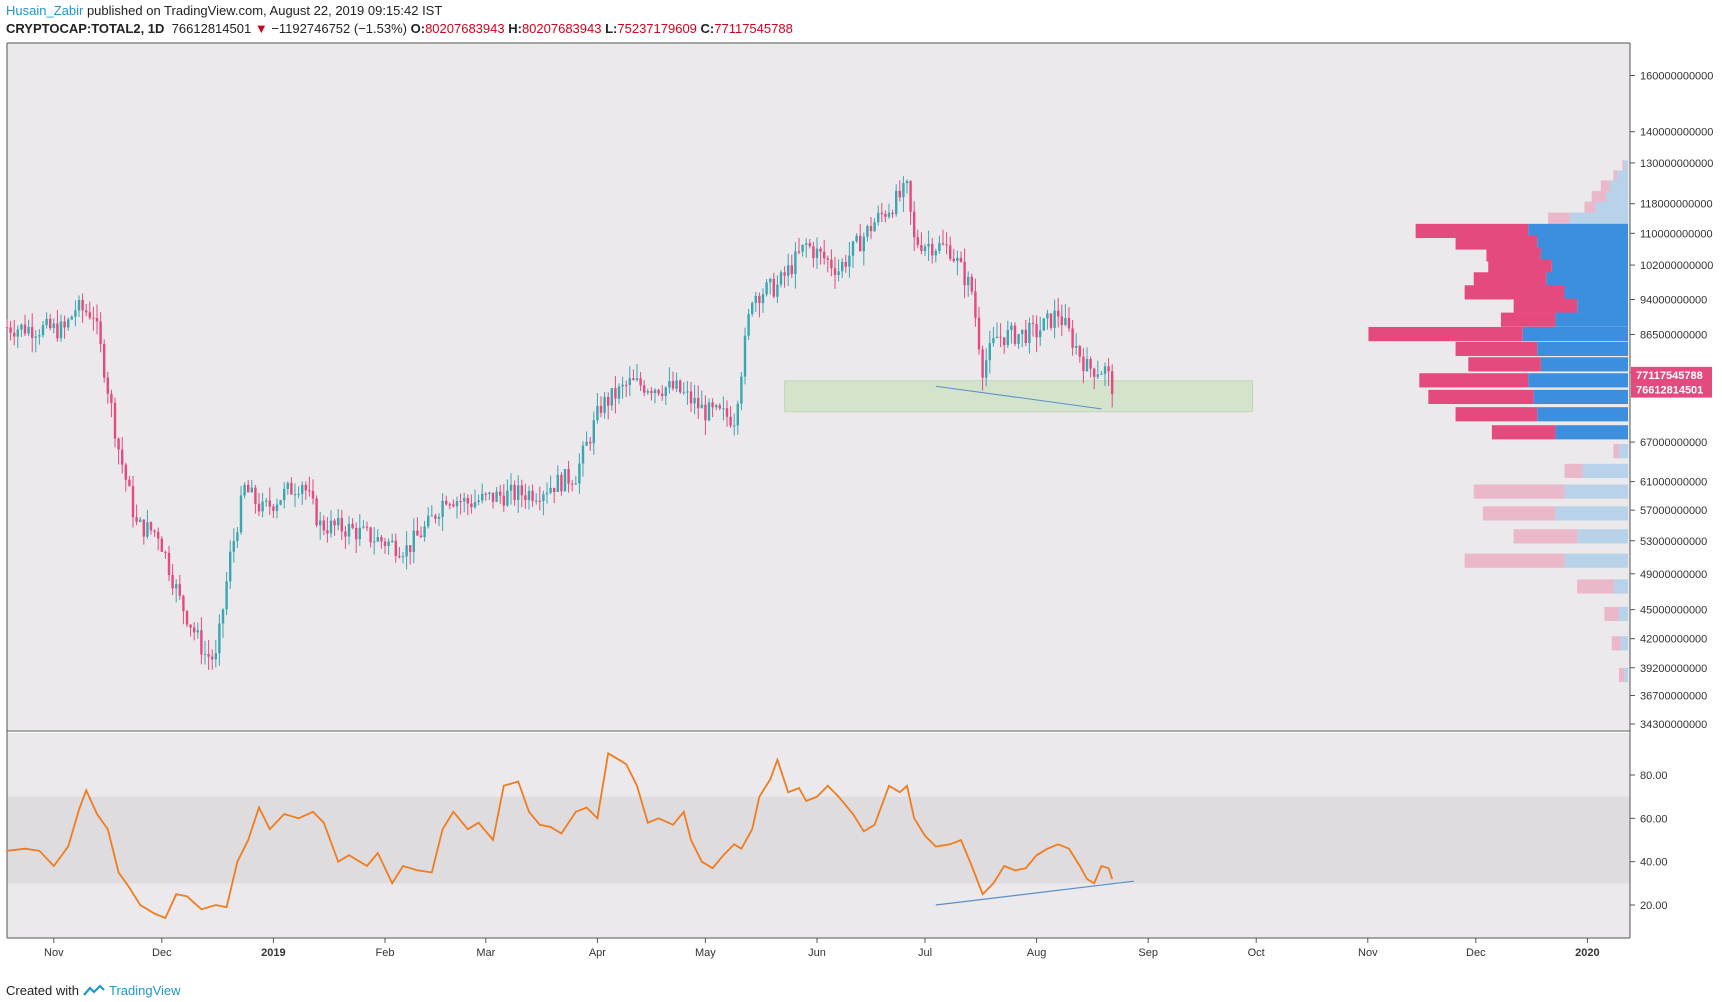 The height and width of the screenshot is (1002, 1722). Describe the element at coordinates (753, 28) in the screenshot. I see `close-value: 77117545788` at that location.